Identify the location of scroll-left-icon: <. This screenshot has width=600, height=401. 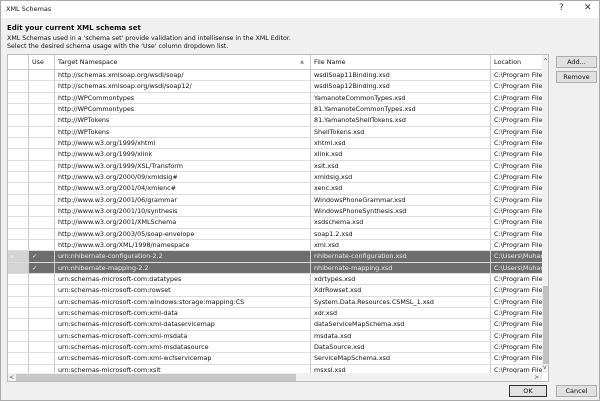
(12, 377).